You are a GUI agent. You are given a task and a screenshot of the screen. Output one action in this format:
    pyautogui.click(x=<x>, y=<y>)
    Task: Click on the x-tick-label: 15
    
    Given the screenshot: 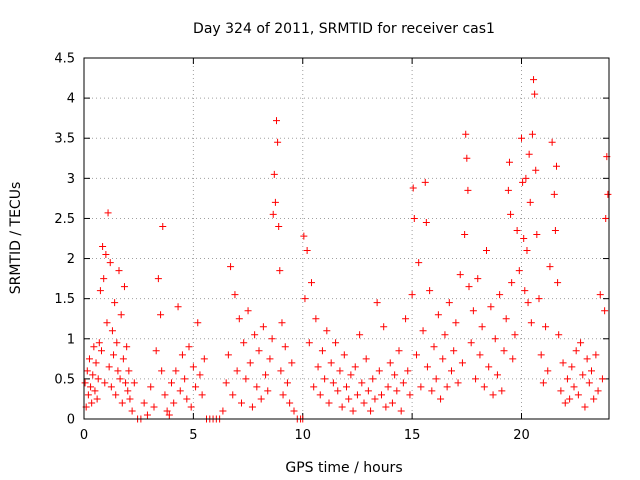 What is the action you would take?
    pyautogui.click(x=412, y=435)
    